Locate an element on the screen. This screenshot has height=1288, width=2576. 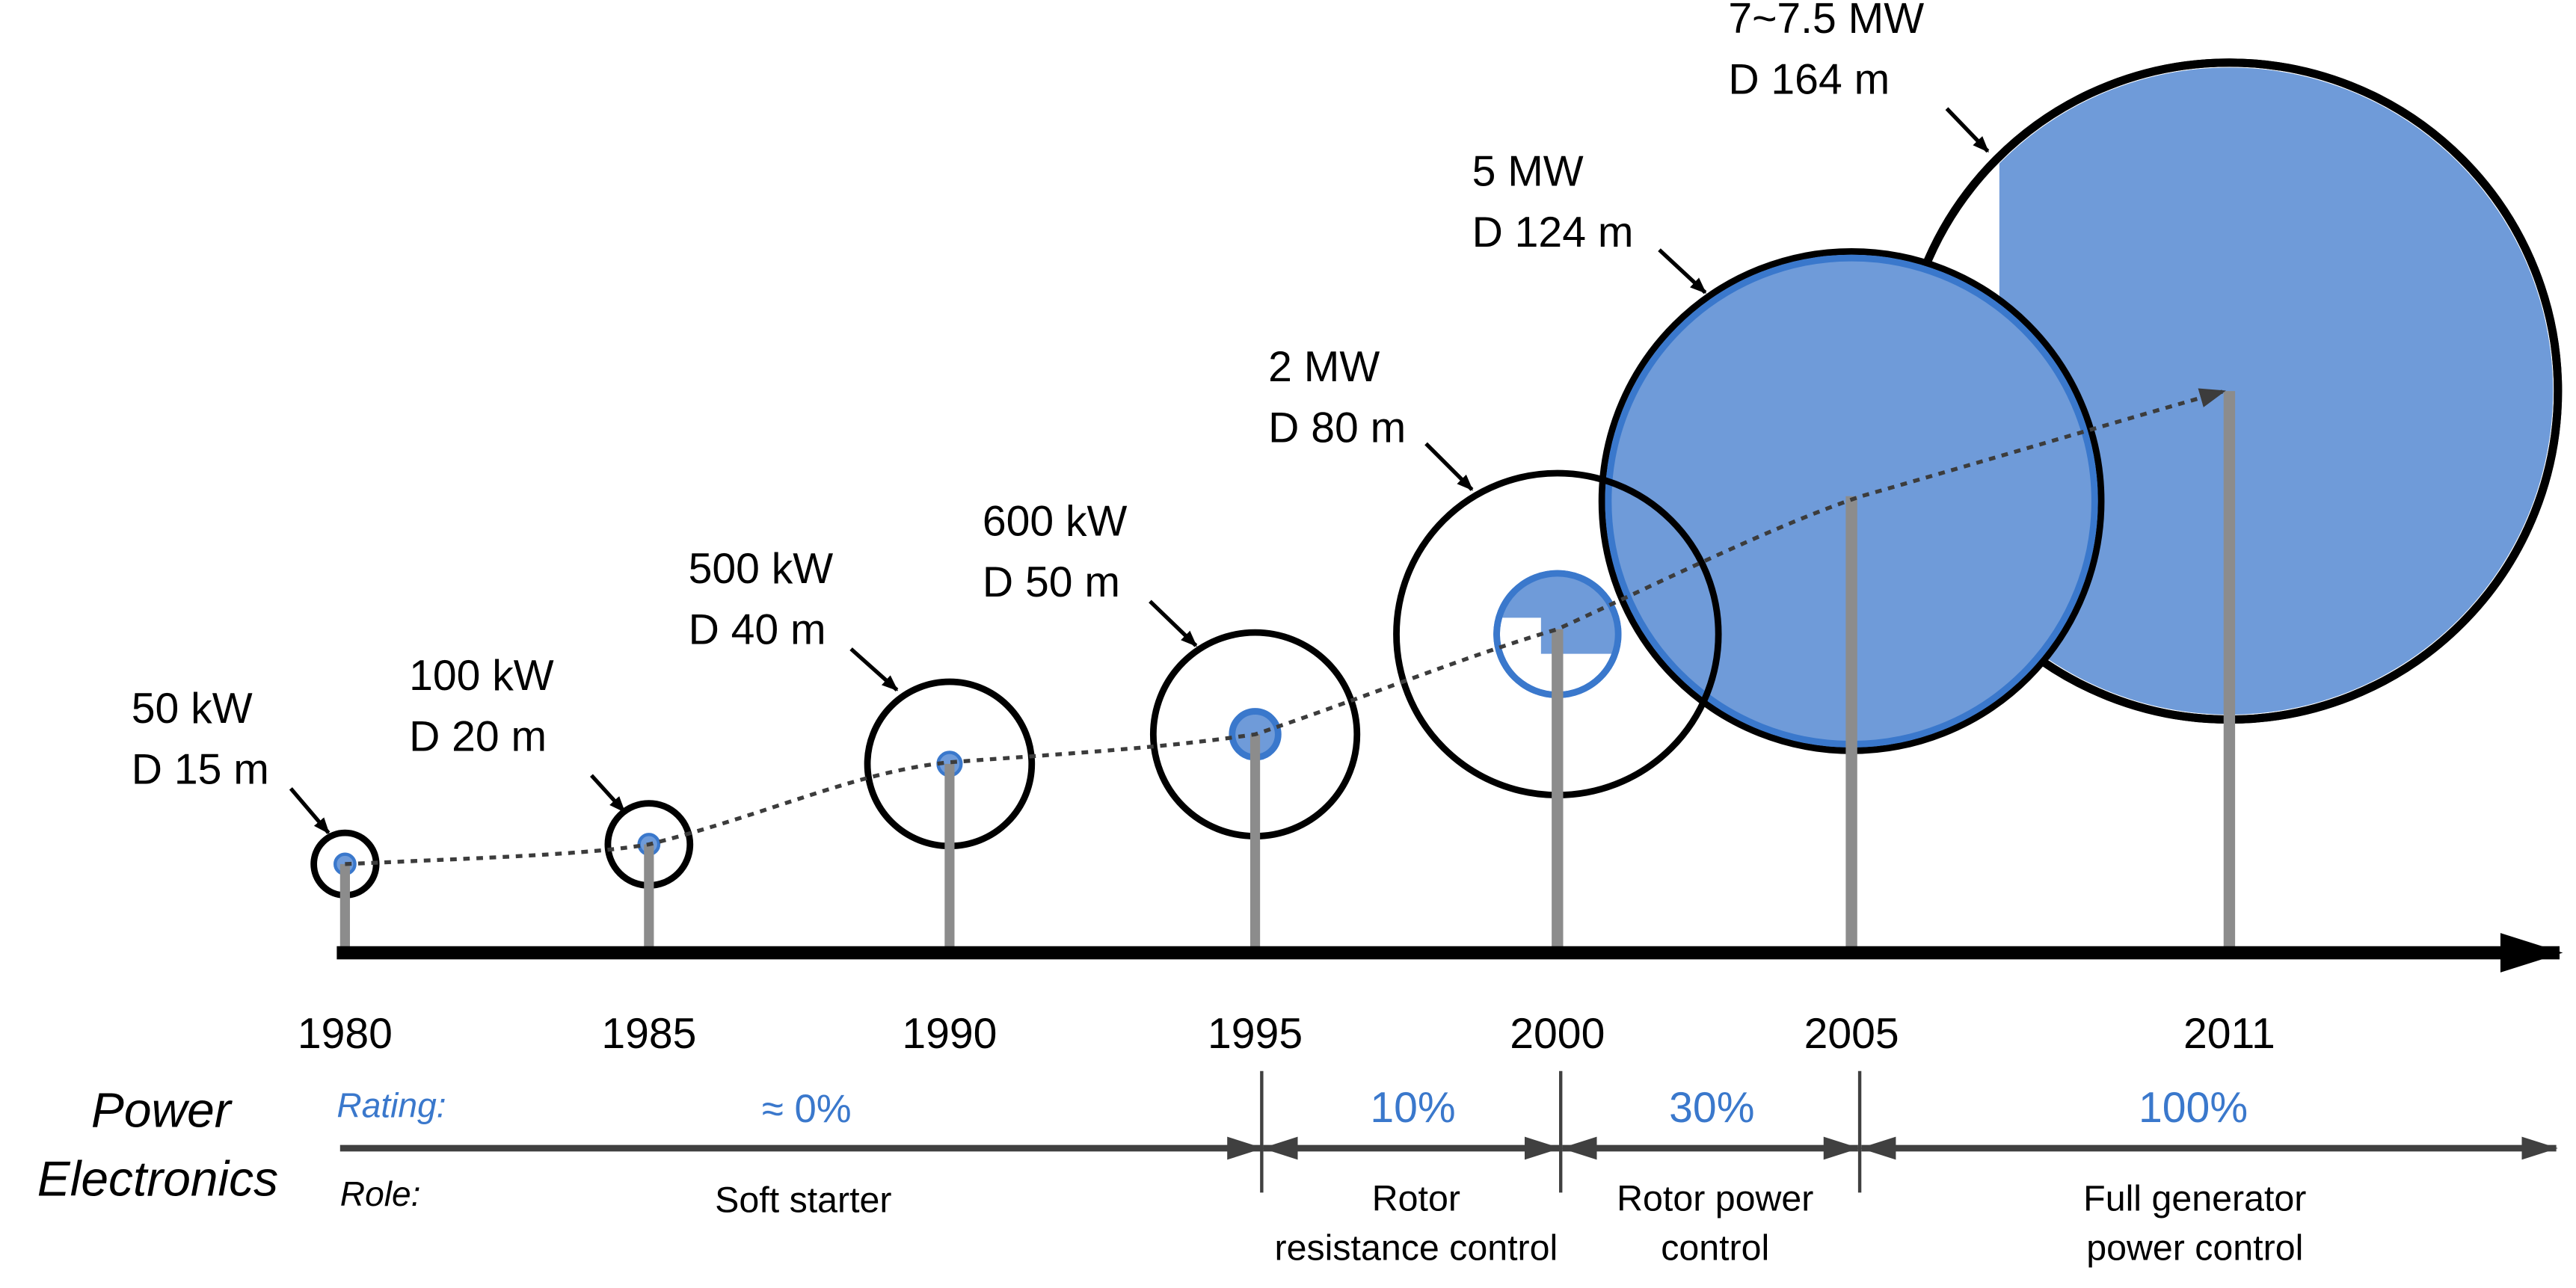
power-electronics-title-line1: Power is located at coordinates (162, 1109).